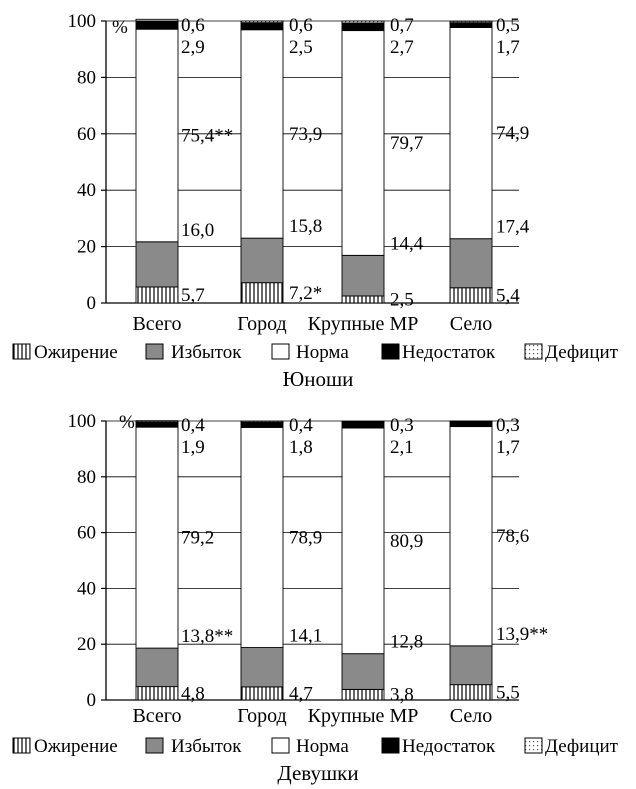  I want to click on data-label: 5,7, so click(193, 295).